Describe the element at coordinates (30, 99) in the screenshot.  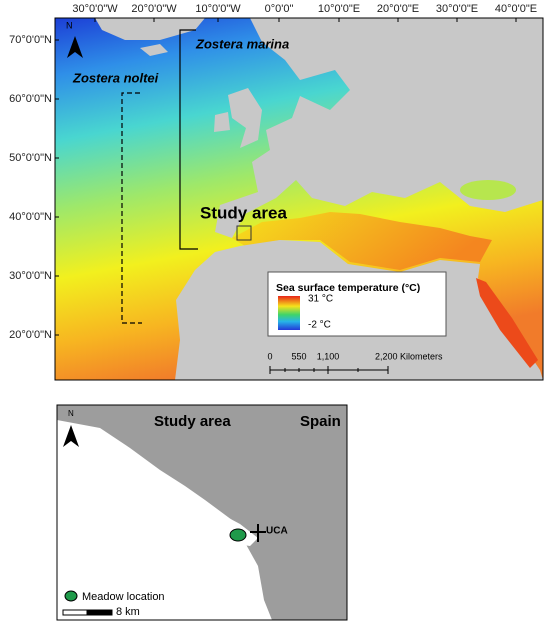
I see `lat-label: 60°0'0"N` at that location.